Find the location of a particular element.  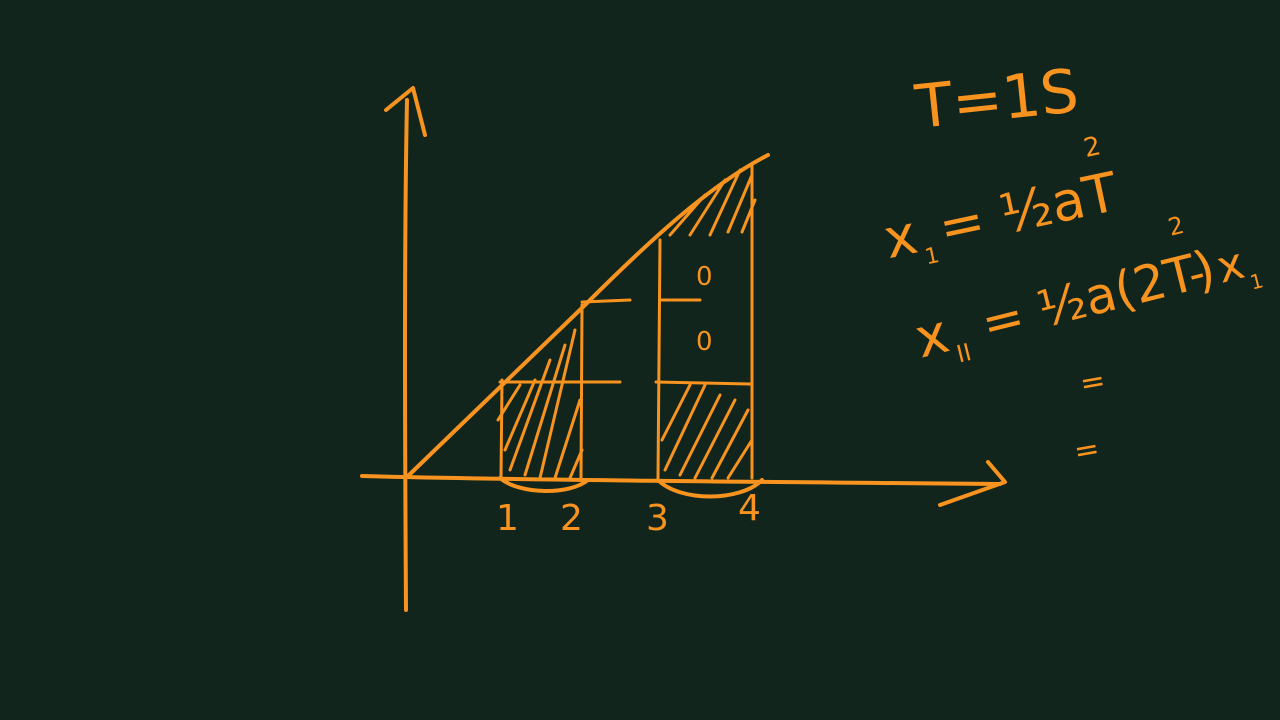

x2-symbol: x is located at coordinates (932, 336).